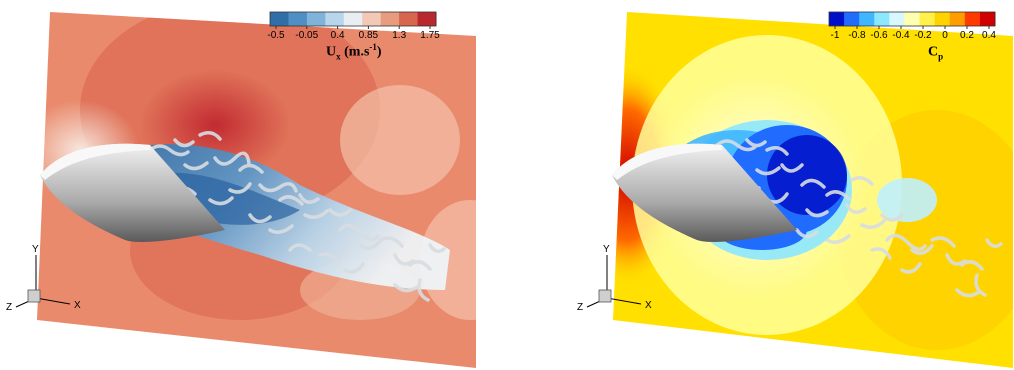 This screenshot has height=370, width=1014. I want to click on colorbar-tick-label: 1.75, so click(430, 35).